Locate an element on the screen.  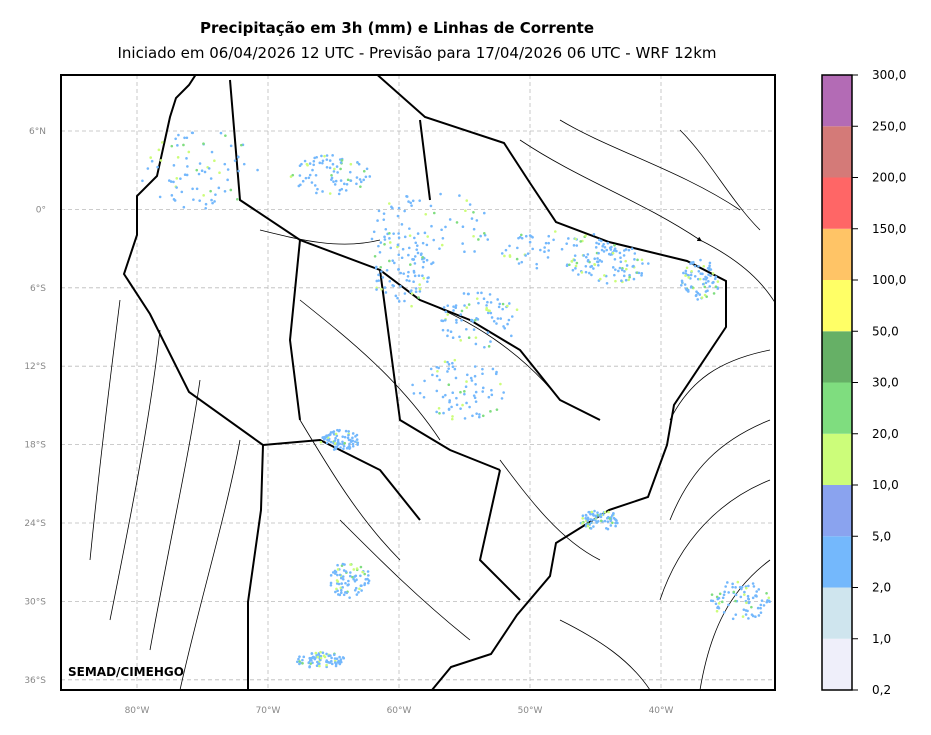
lat-label: 18°S is located at coordinates (35, 446).